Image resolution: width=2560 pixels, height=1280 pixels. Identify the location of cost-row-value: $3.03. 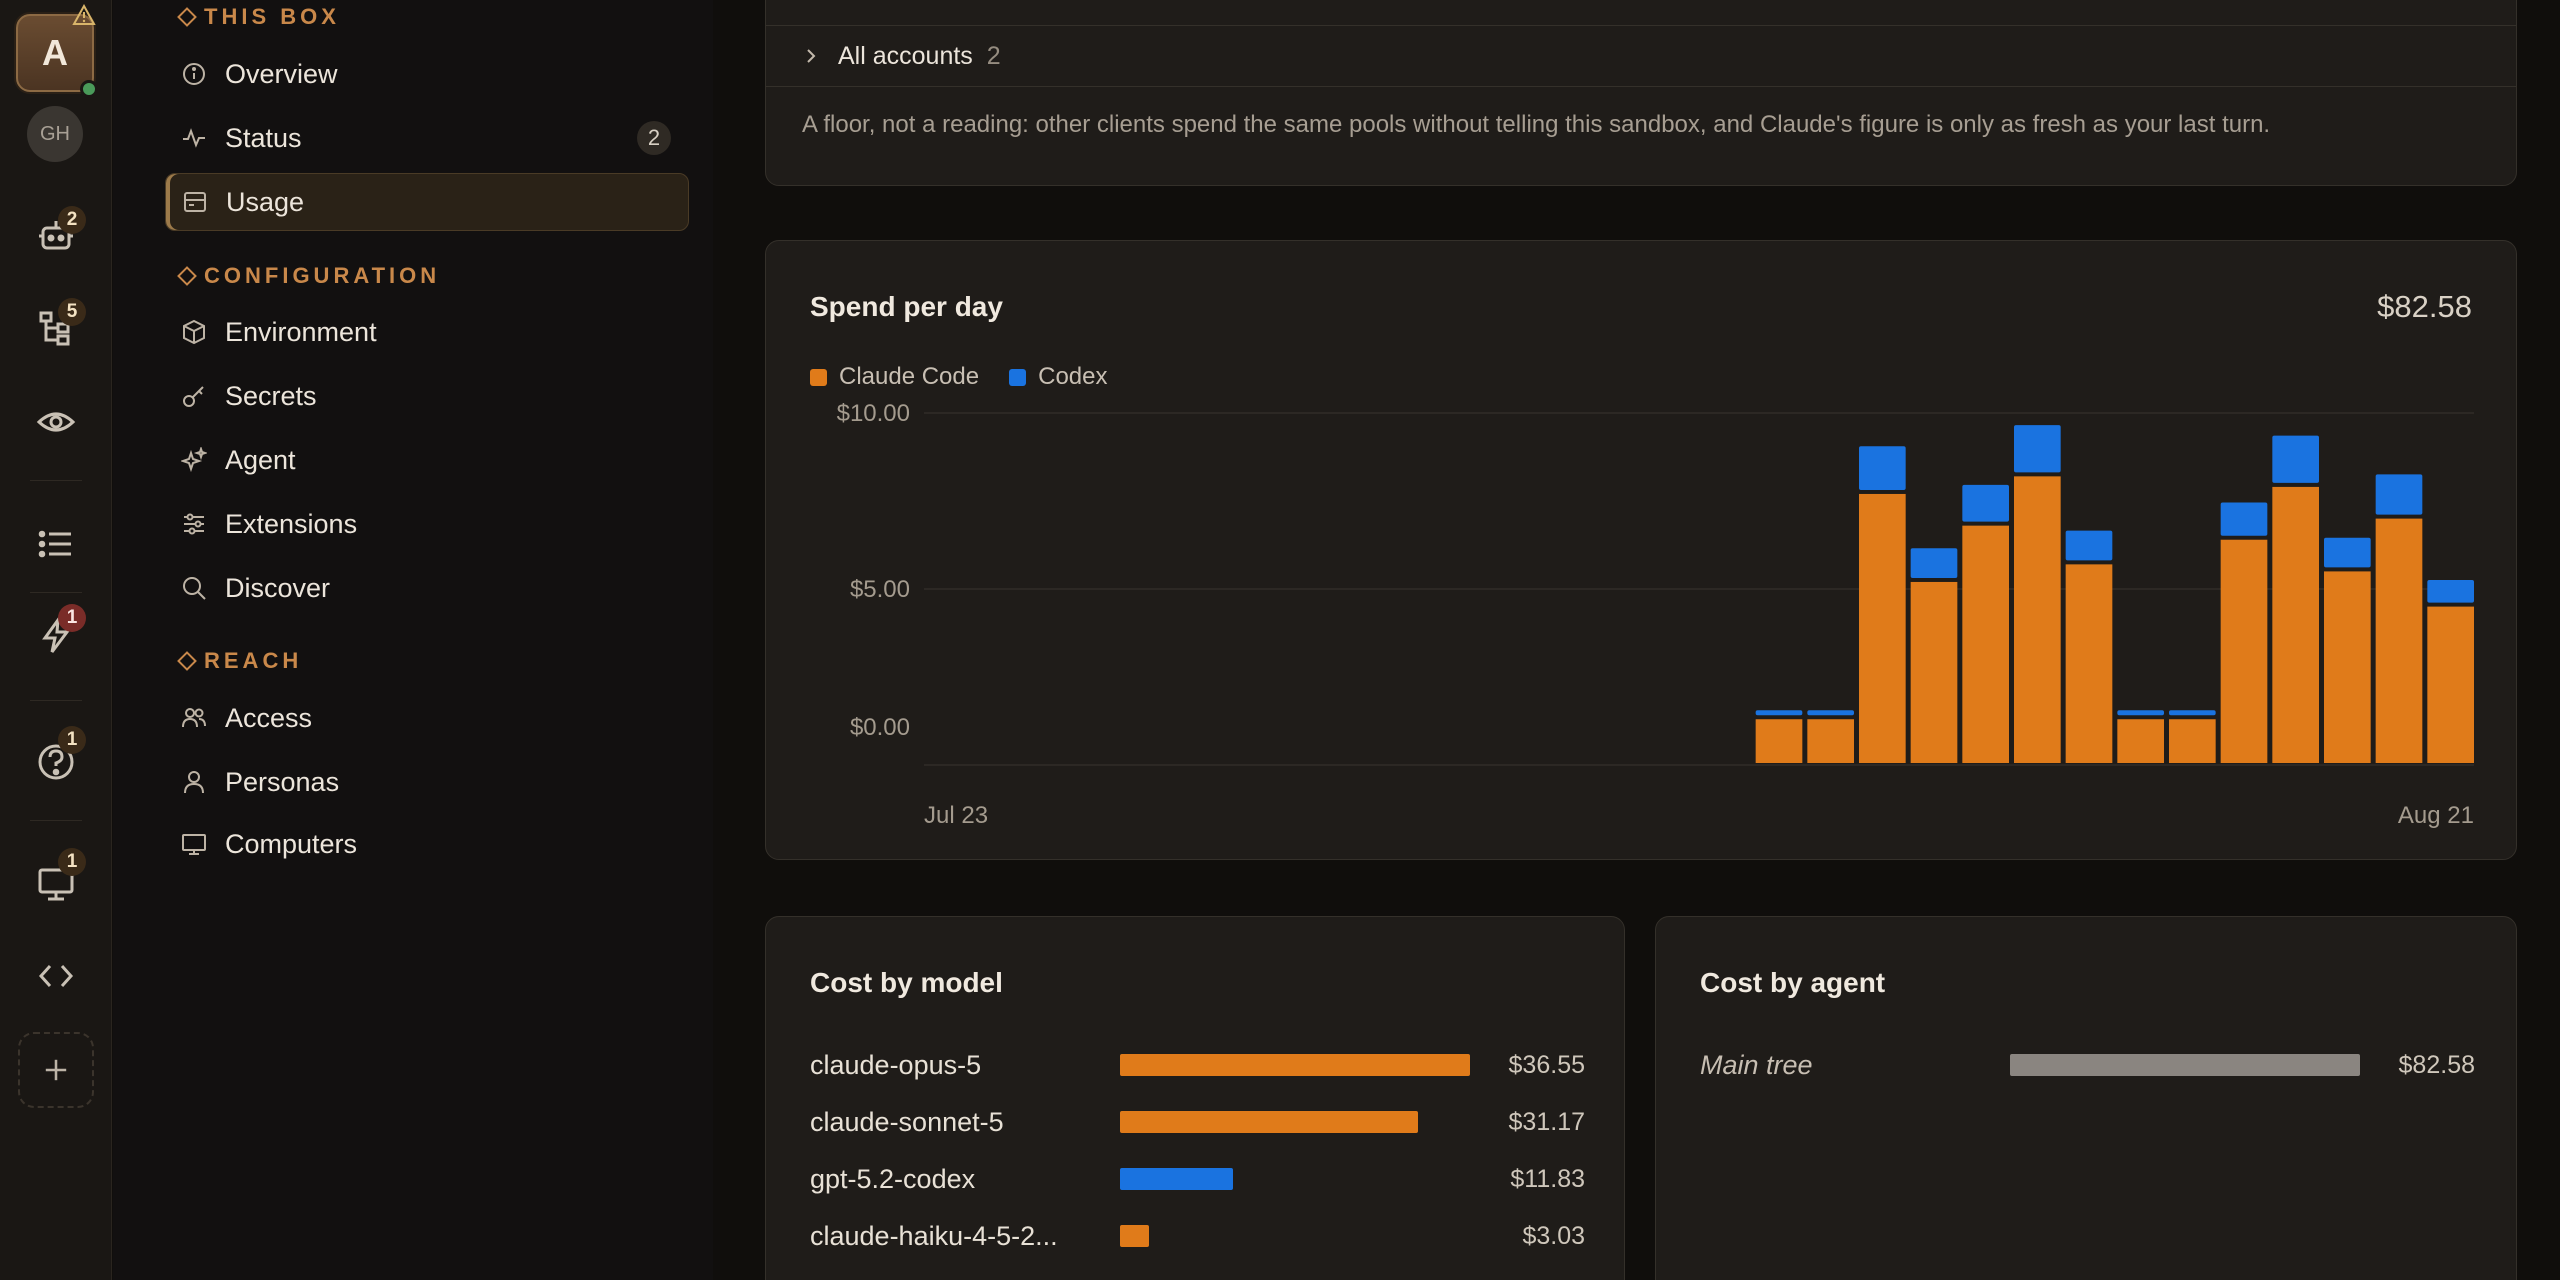
(1553, 1235).